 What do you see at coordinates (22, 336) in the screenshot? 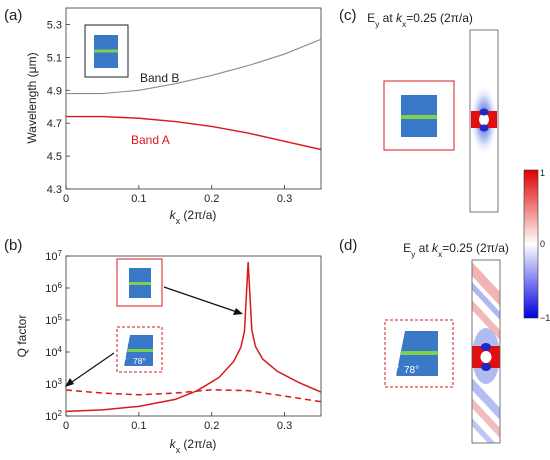
I see `panel-b-ylabel: Q factor` at bounding box center [22, 336].